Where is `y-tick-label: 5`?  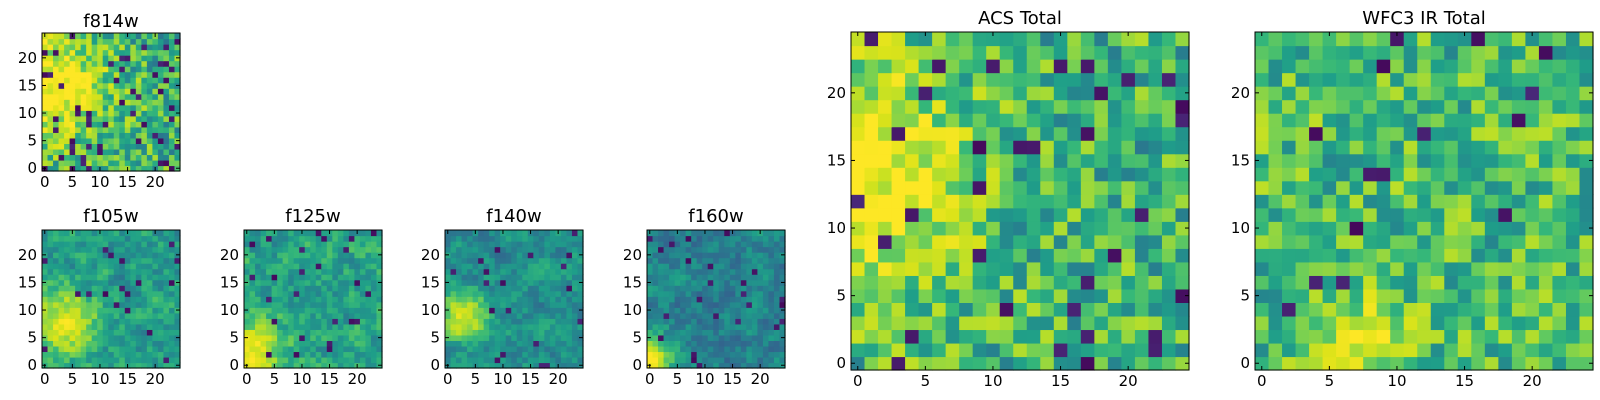 y-tick-label: 5 is located at coordinates (637, 338).